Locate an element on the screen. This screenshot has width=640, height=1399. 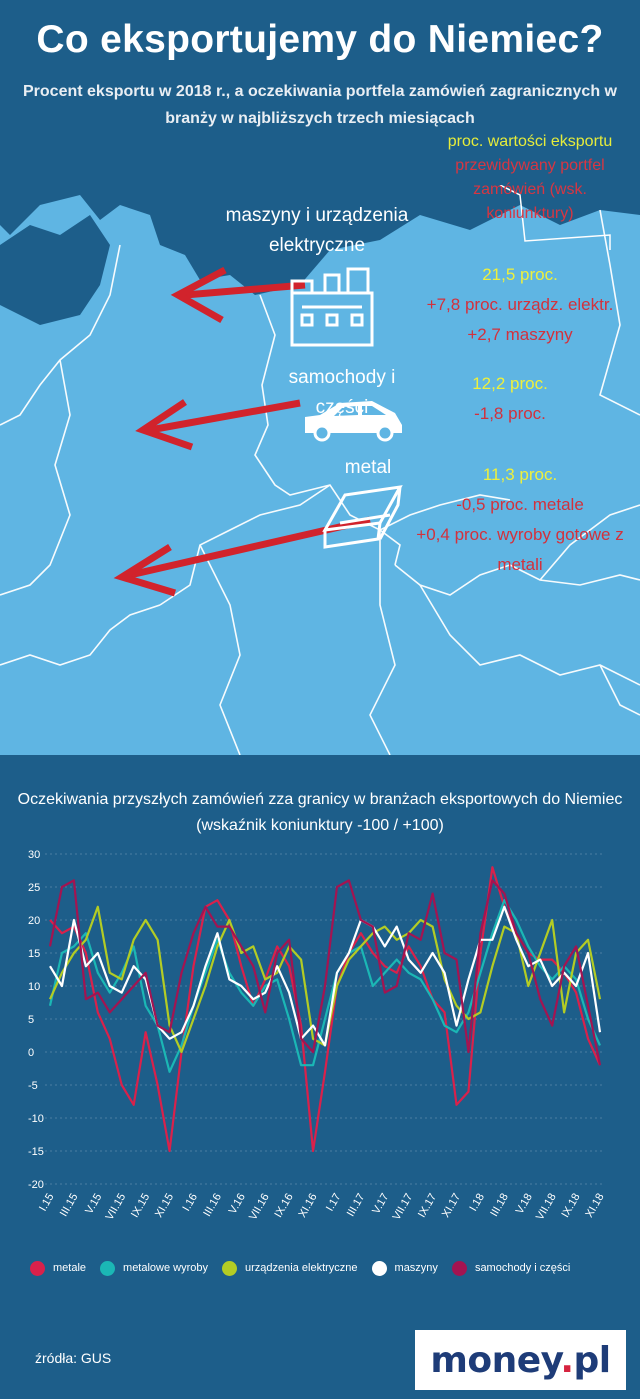
arrow-machines-head is located at coordinates (198, 295).